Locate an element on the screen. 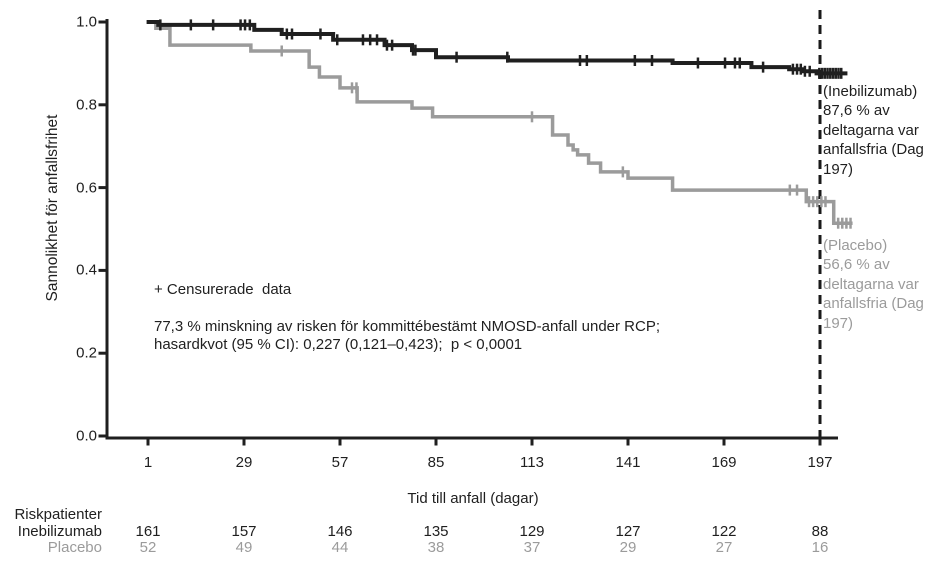  censored-data-note: + Censurerade data is located at coordinates (223, 289).